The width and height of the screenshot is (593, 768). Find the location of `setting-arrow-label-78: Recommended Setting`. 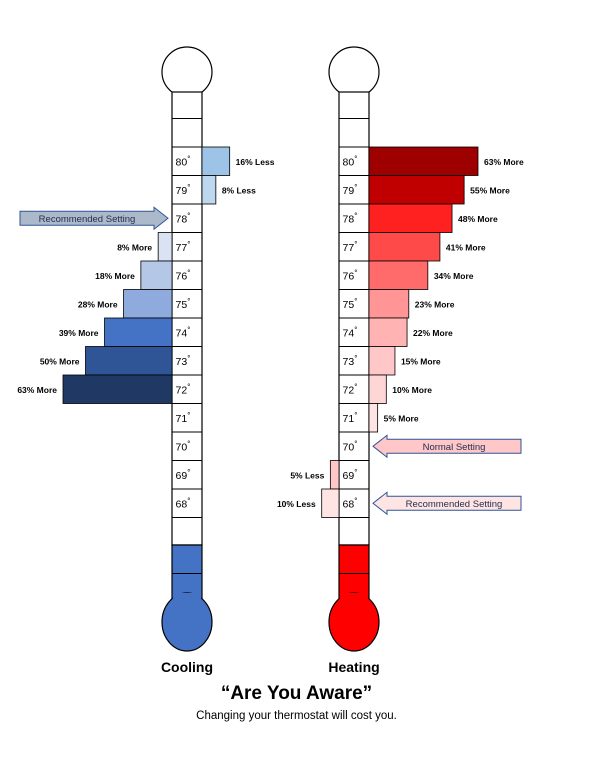

setting-arrow-label-78: Recommended Setting is located at coordinates (87, 219).